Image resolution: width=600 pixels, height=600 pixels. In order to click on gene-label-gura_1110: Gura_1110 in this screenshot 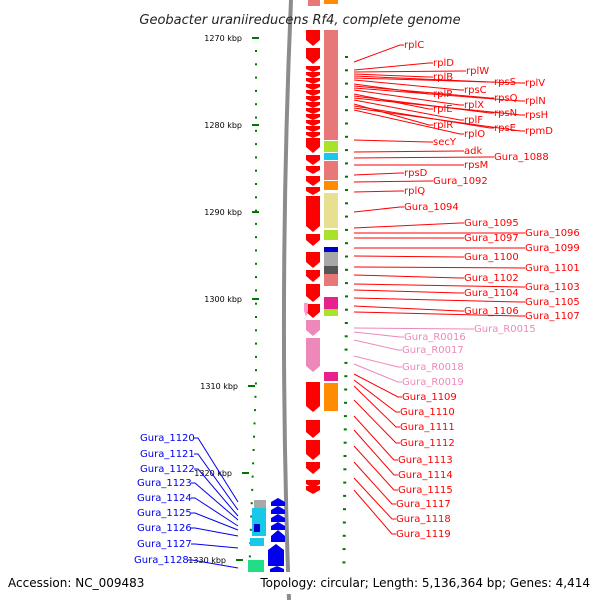, I will do `click(427, 412)`.